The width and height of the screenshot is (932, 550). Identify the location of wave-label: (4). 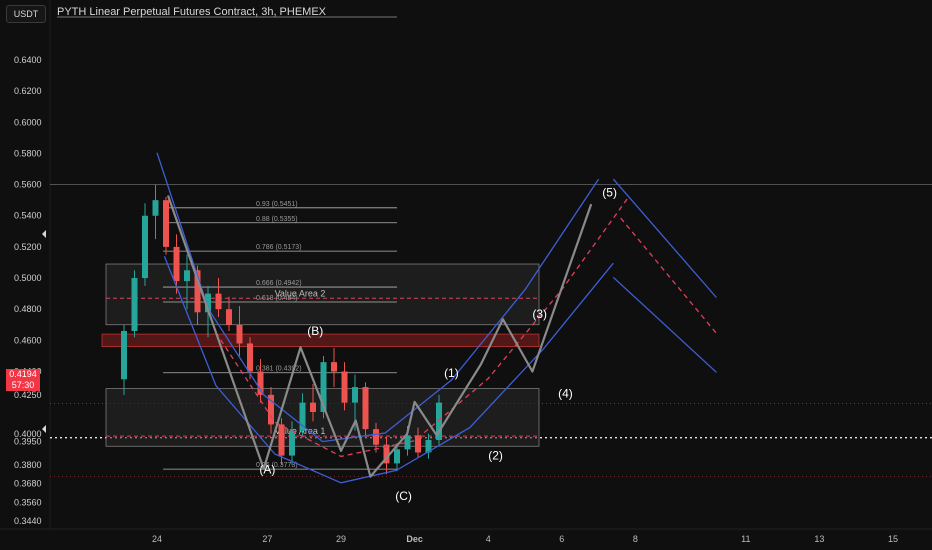
(565, 394).